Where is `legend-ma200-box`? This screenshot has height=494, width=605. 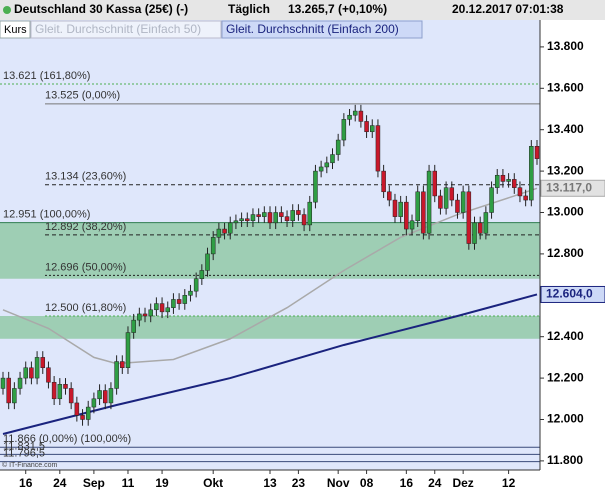
legend-ma200-box is located at coordinates (322, 29).